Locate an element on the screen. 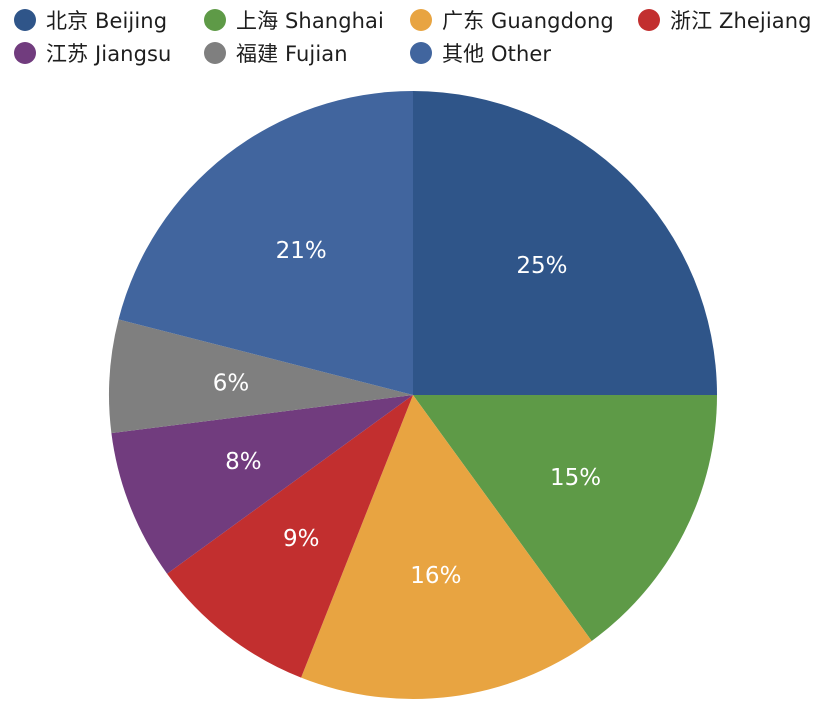 This screenshot has width=824, height=715. slice-value-label: 16% is located at coordinates (435, 576).